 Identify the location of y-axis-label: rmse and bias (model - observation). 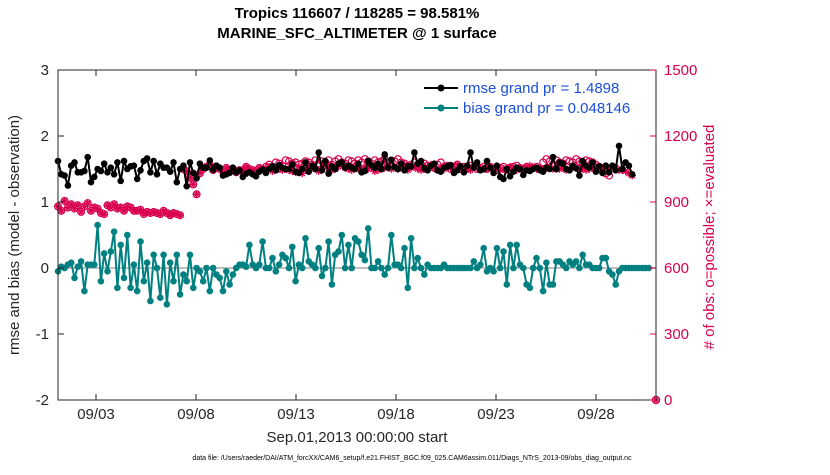
(14, 235).